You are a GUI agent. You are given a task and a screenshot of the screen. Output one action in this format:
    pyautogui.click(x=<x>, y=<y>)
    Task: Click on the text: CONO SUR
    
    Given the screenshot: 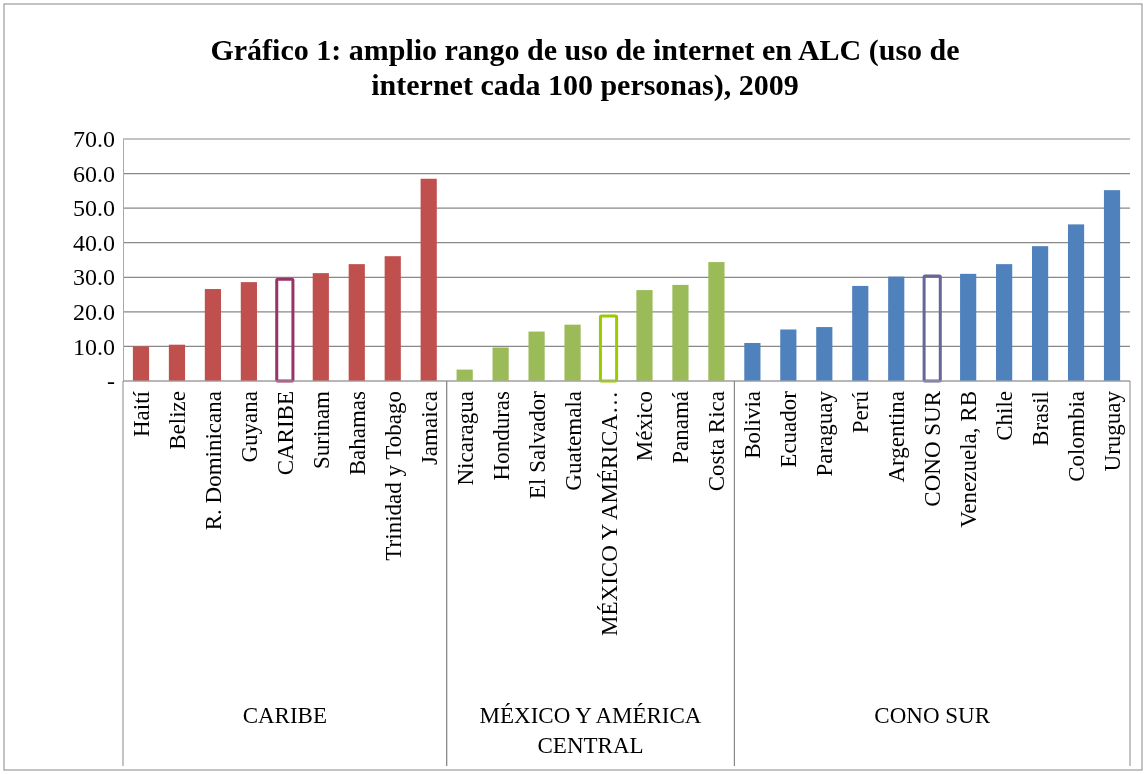 What is the action you would take?
    pyautogui.click(x=932, y=715)
    